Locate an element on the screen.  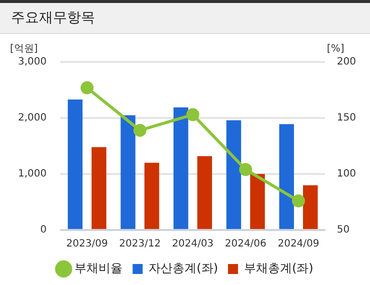
y2-tick-label: 200 is located at coordinates (346, 62).